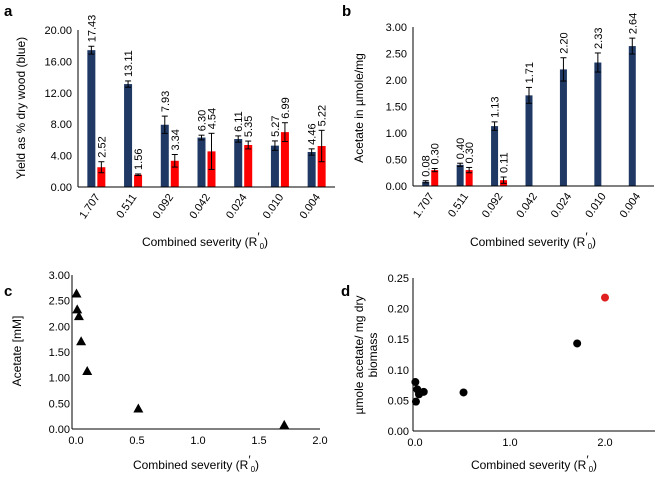  I want to click on data-label-blue: 4.46, so click(313, 133).